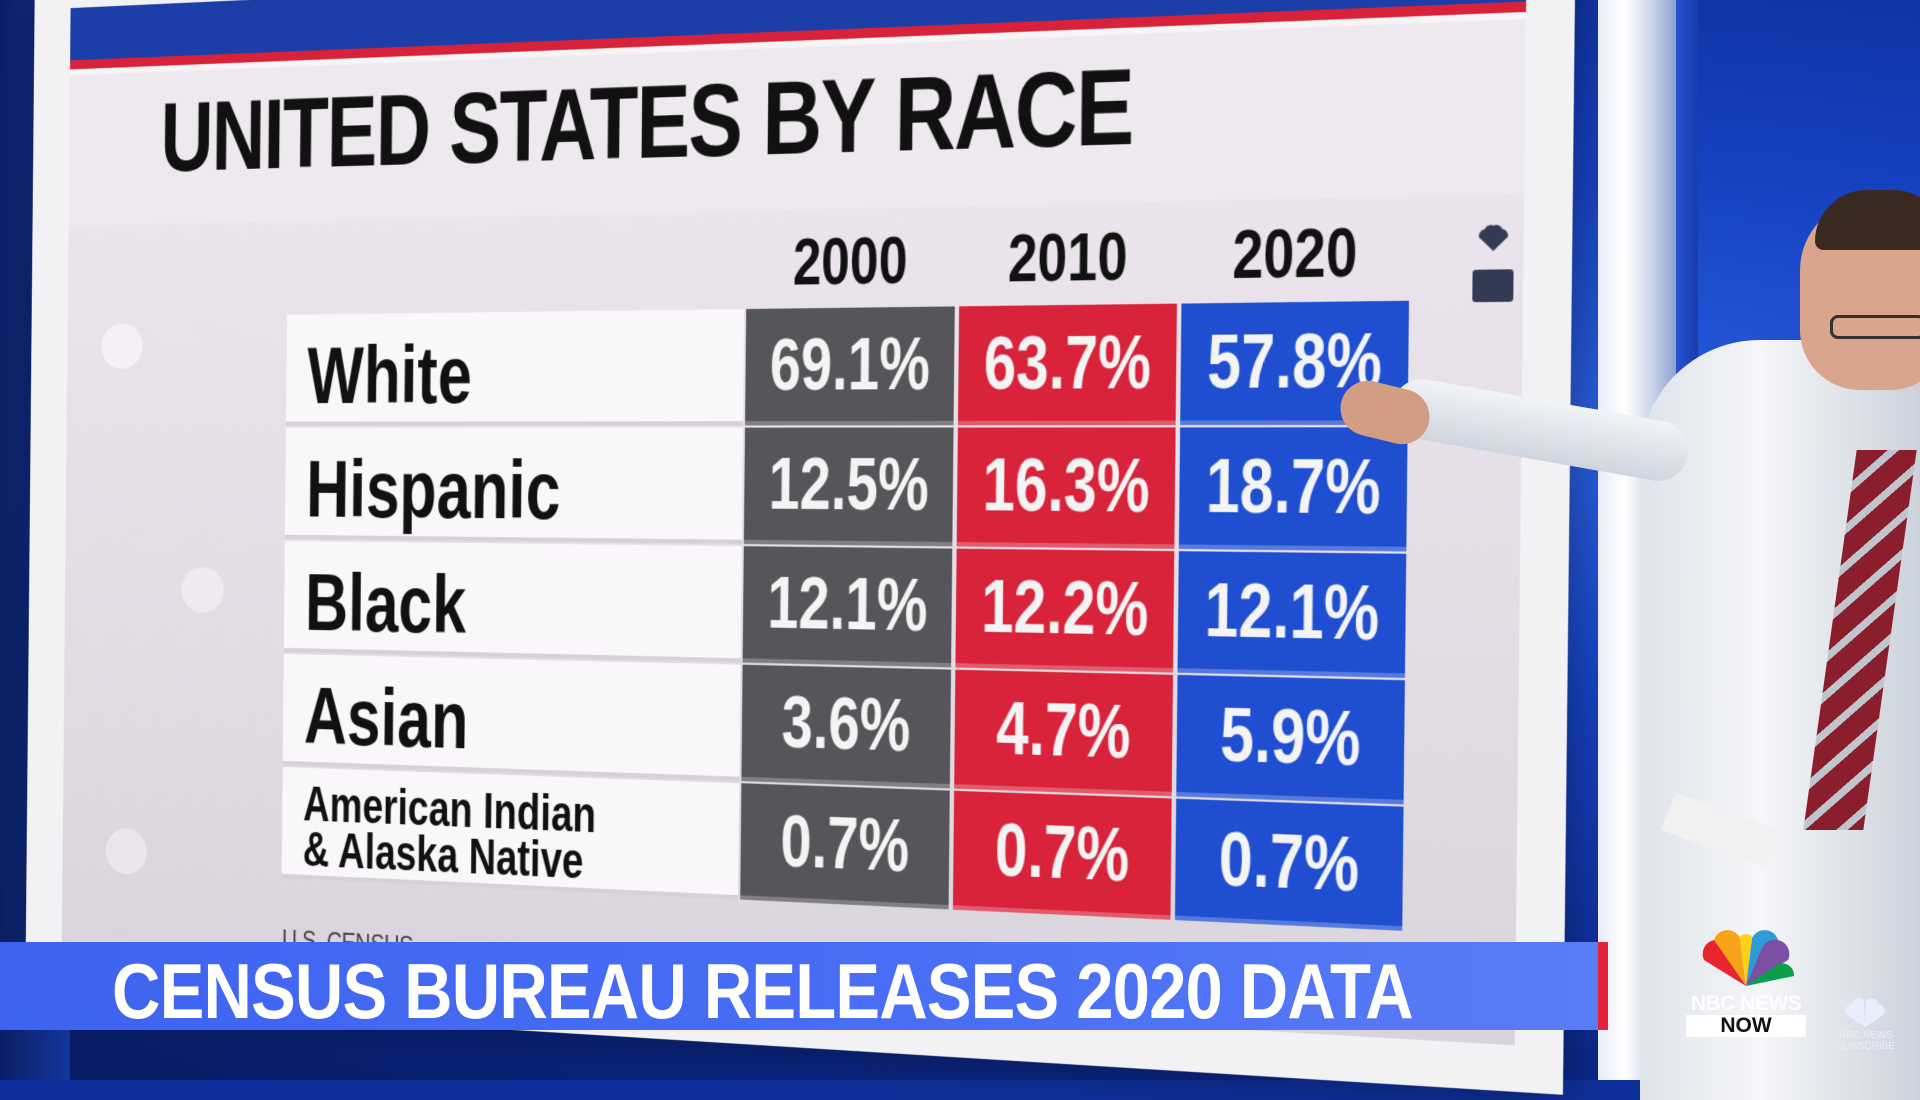 This screenshot has width=1920, height=1100. I want to click on logo-text-now: NOW, so click(1746, 1026).